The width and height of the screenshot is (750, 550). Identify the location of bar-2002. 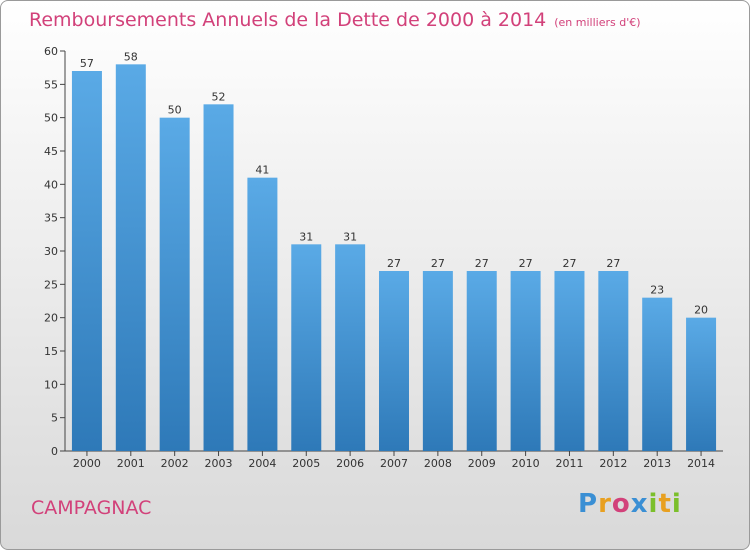
(174, 284).